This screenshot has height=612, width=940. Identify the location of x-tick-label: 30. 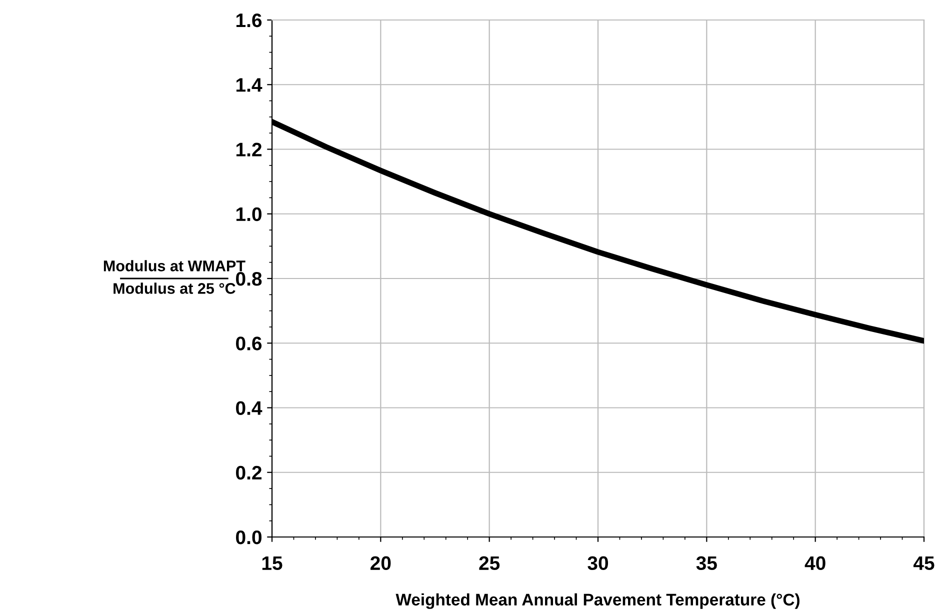
(598, 563).